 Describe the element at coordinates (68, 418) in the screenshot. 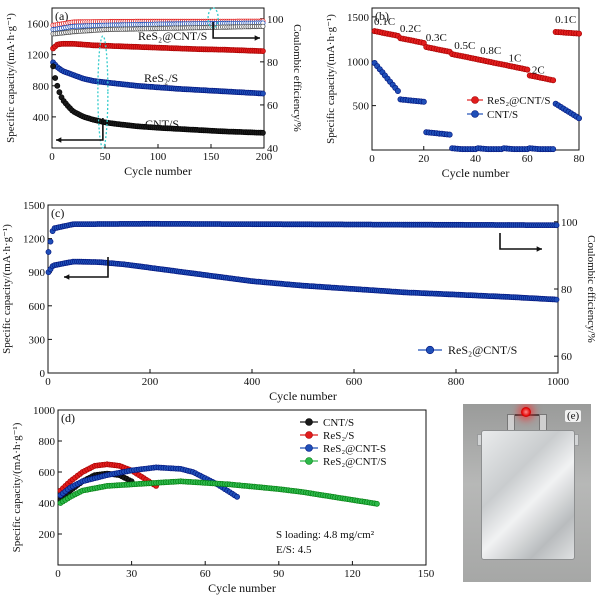

I see `panel-label: (d)` at that location.